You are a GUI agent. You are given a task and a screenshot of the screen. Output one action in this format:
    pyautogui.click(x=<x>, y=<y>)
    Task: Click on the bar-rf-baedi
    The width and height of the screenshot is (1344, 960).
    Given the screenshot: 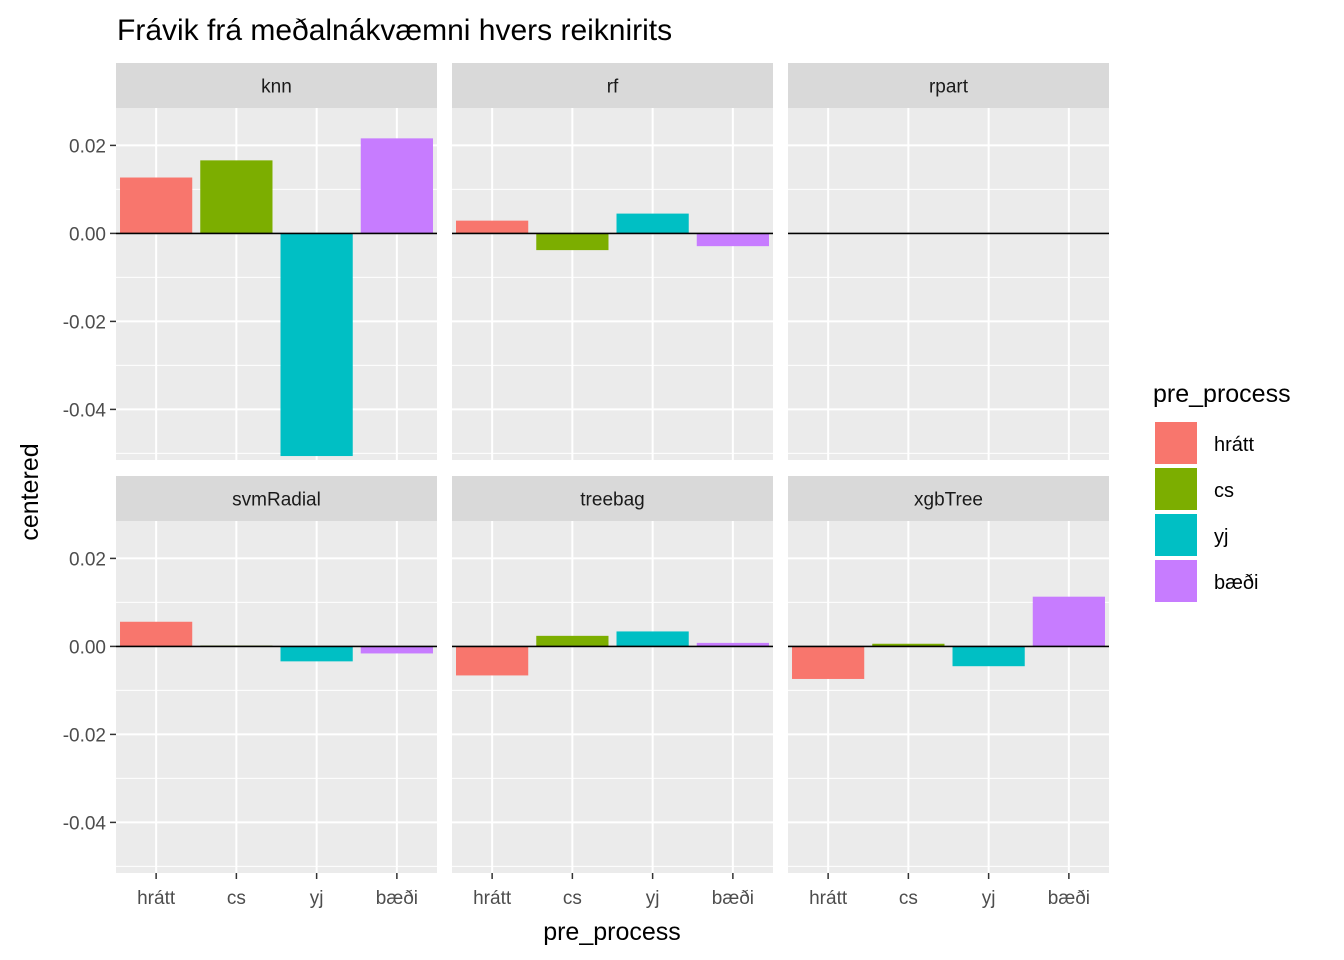 What is the action you would take?
    pyautogui.click(x=732, y=240)
    